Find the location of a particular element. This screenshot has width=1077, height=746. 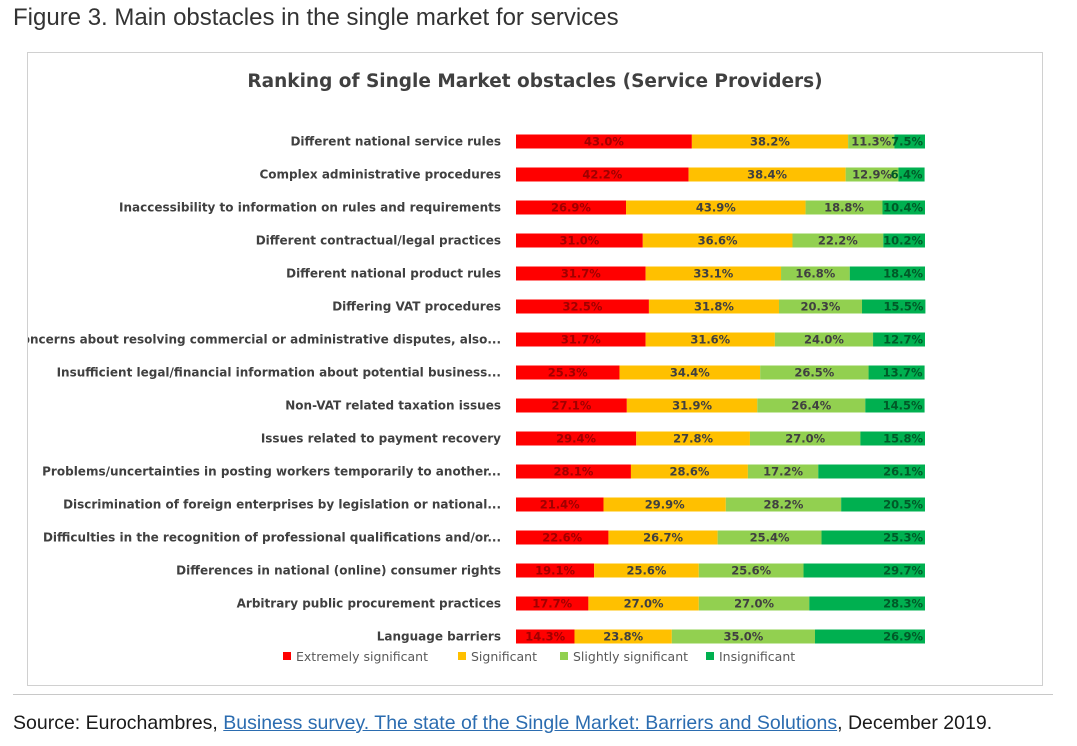

data-label: 31.9% is located at coordinates (692, 406).